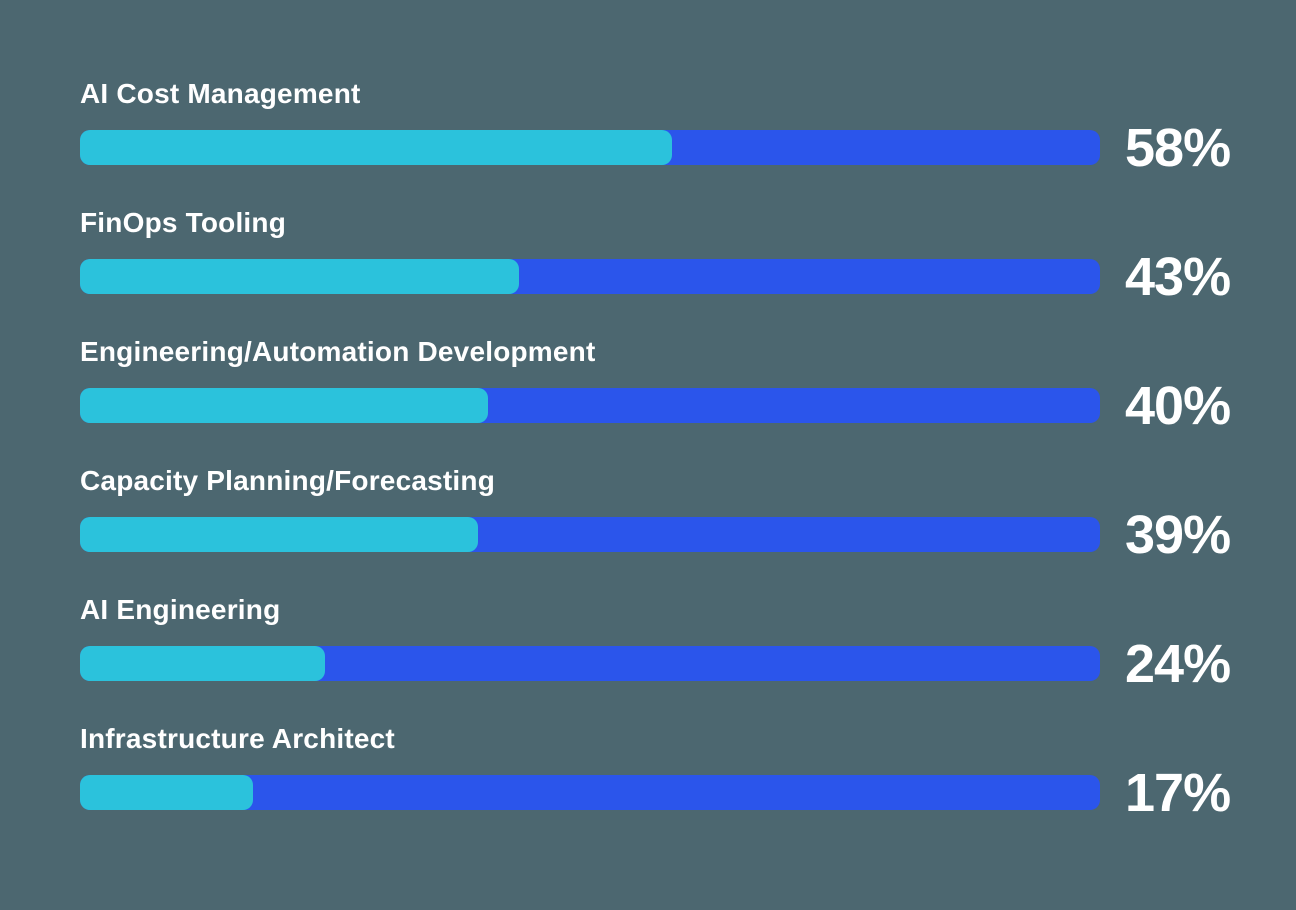 Image resolution: width=1296 pixels, height=910 pixels. Describe the element at coordinates (655, 772) in the screenshot. I see `bar-row: Infrastructure Architect 17%` at that location.